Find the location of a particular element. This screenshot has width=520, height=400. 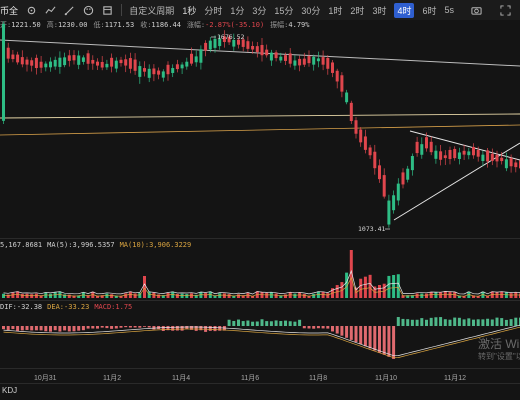

period-6h: 6时 is located at coordinates (429, 10).